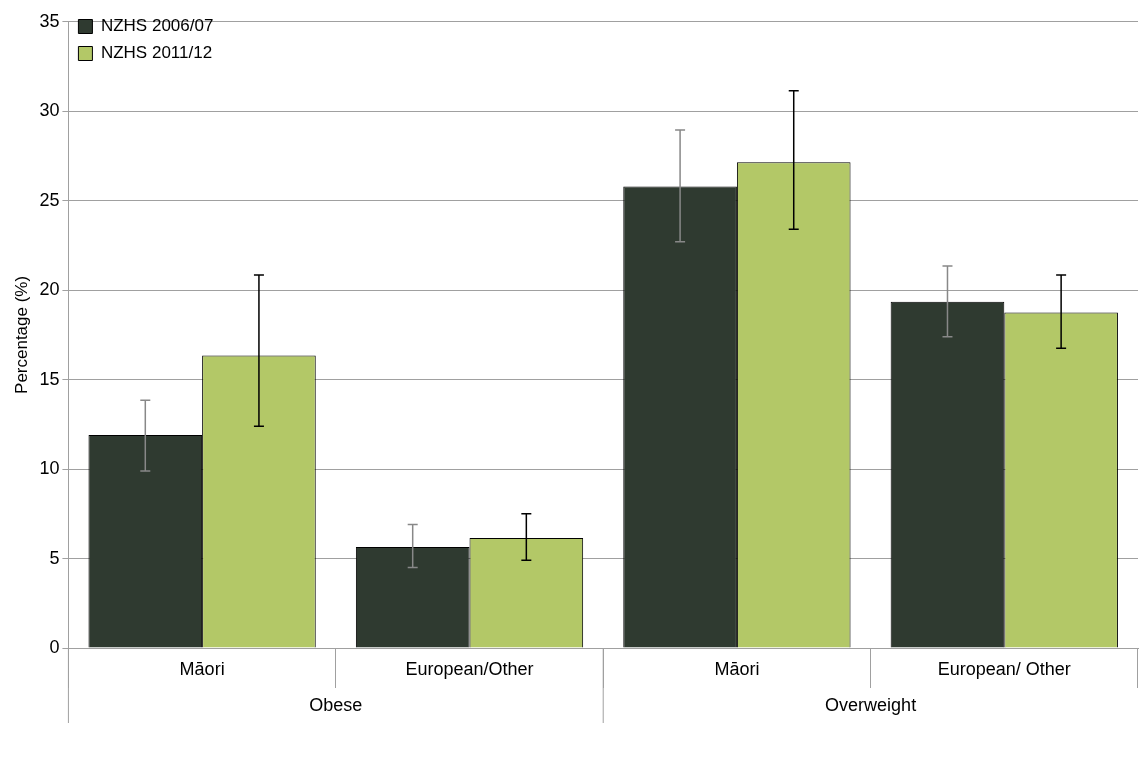 This screenshot has height=779, width=1148. What do you see at coordinates (49, 110) in the screenshot?
I see `y-tick-label: 30` at bounding box center [49, 110].